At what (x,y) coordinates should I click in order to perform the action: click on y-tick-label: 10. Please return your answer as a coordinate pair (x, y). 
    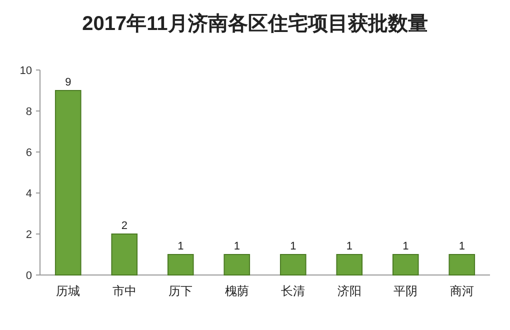
    Looking at the image, I should click on (26, 71).